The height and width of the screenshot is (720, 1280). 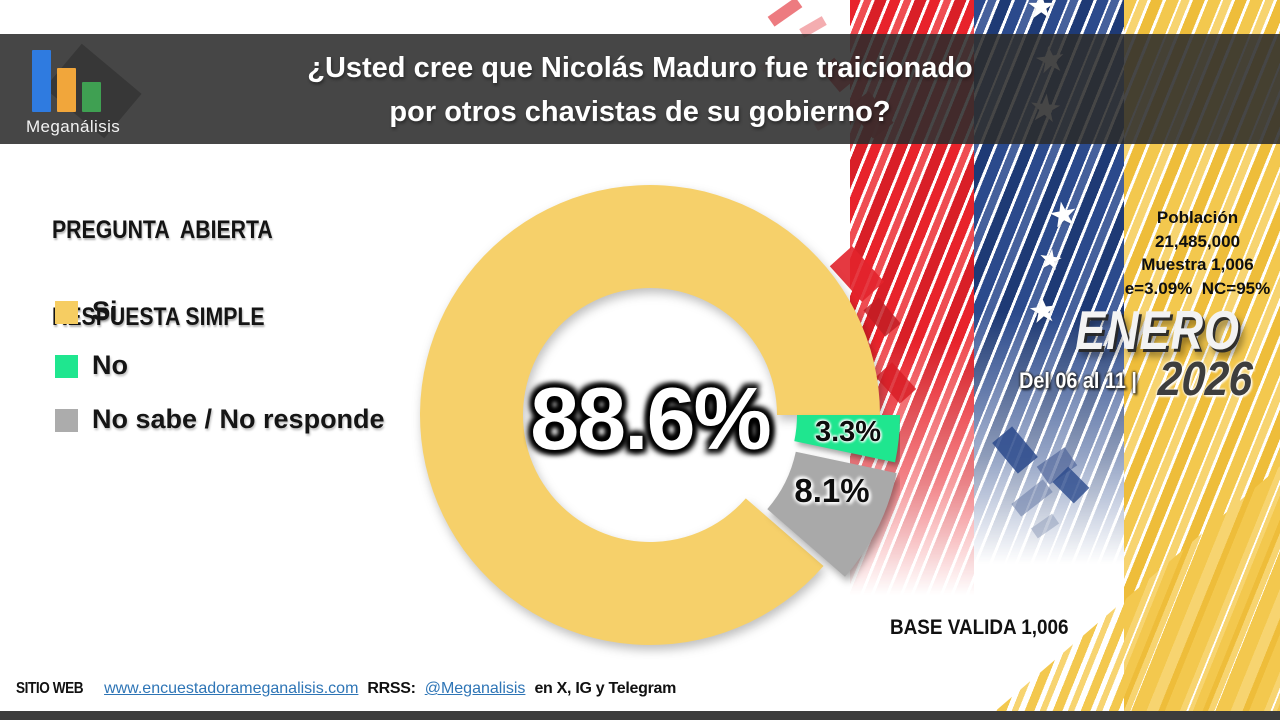 I want to click on stat-poblacion-value: 21,485,000, so click(x=1197, y=241).